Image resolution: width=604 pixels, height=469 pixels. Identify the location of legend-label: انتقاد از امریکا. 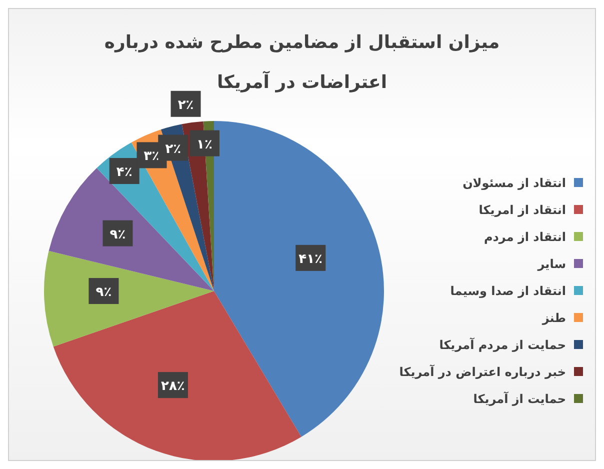
(522, 209).